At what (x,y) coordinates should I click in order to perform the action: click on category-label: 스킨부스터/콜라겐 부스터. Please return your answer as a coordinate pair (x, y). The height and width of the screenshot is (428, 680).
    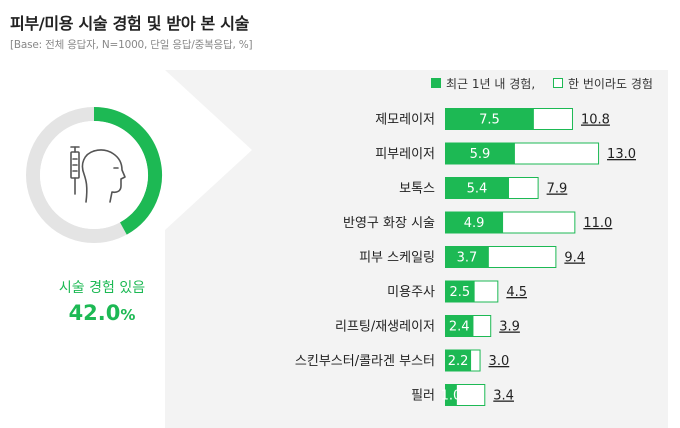
    Looking at the image, I should click on (365, 361).